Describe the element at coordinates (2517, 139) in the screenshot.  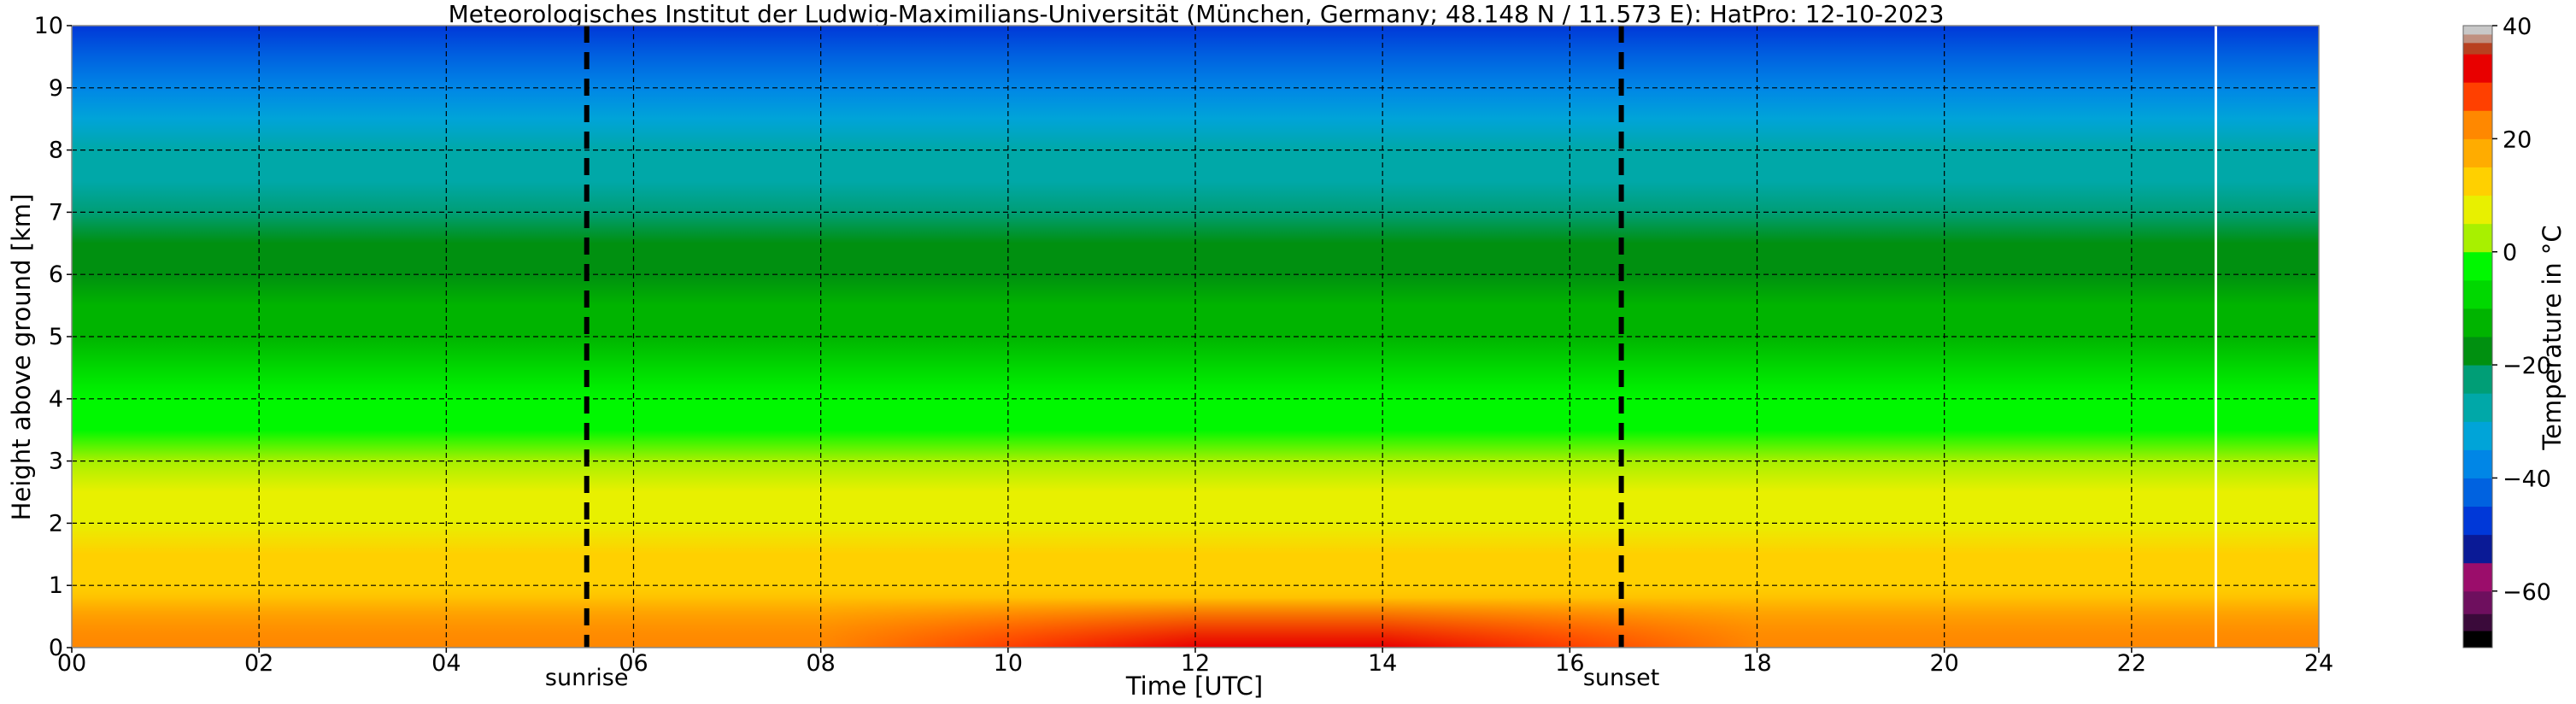
I see `colorbar-tick-label: 20` at that location.